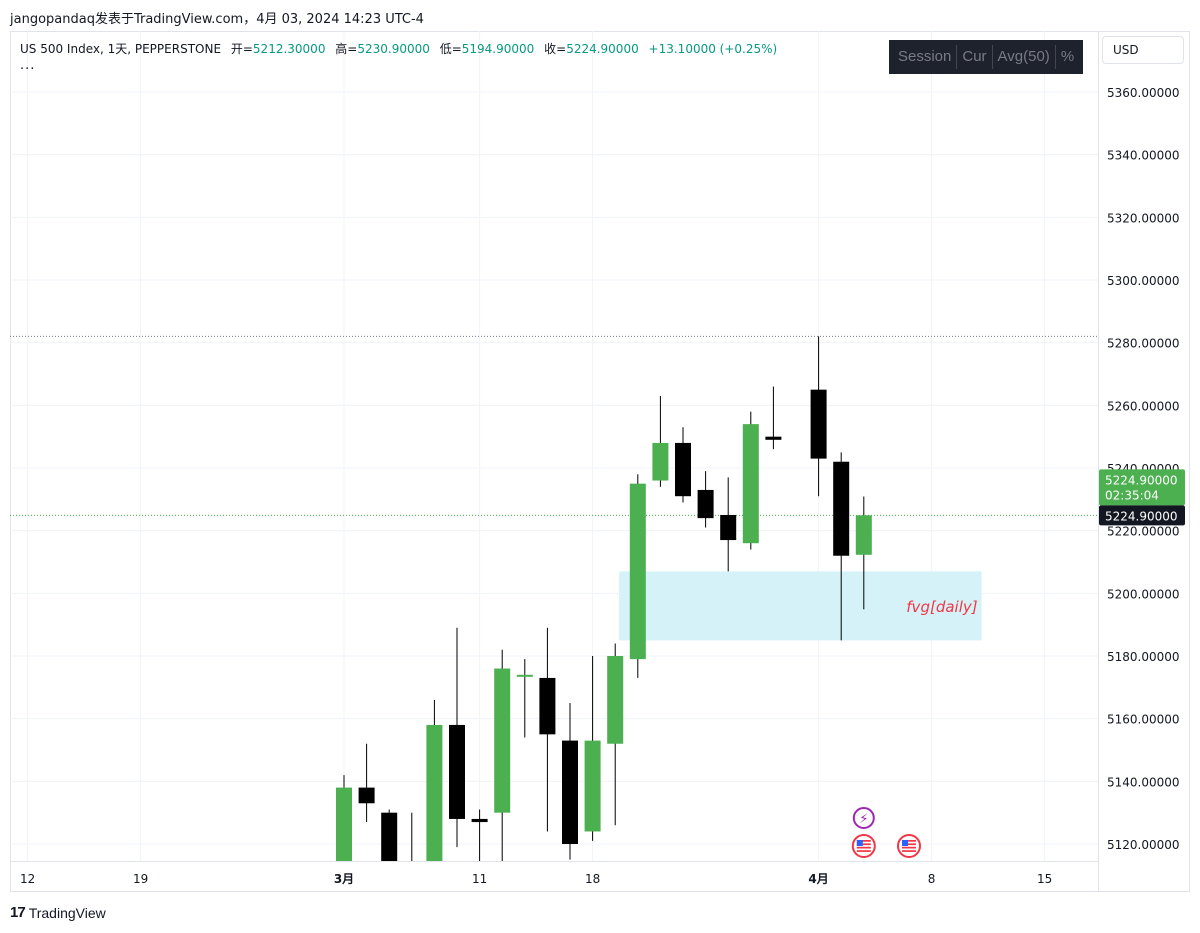 The height and width of the screenshot is (933, 1200). I want to click on price-tick-label: 5140.00000, so click(1143, 782).